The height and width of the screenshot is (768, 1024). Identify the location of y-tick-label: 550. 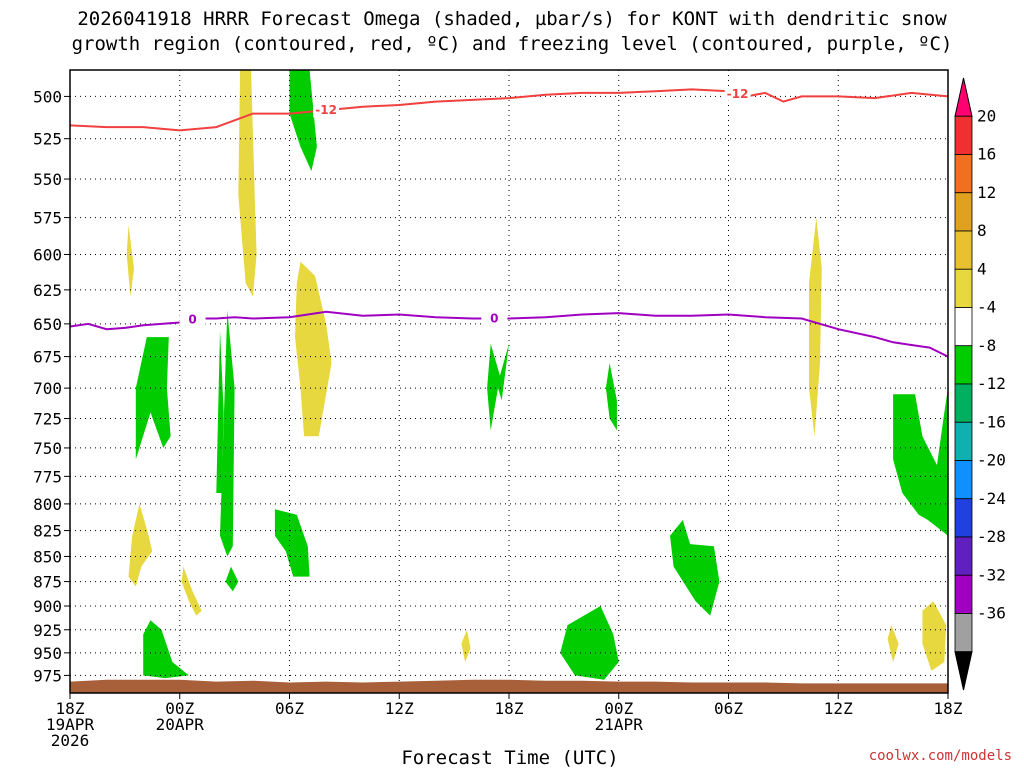
(47, 179).